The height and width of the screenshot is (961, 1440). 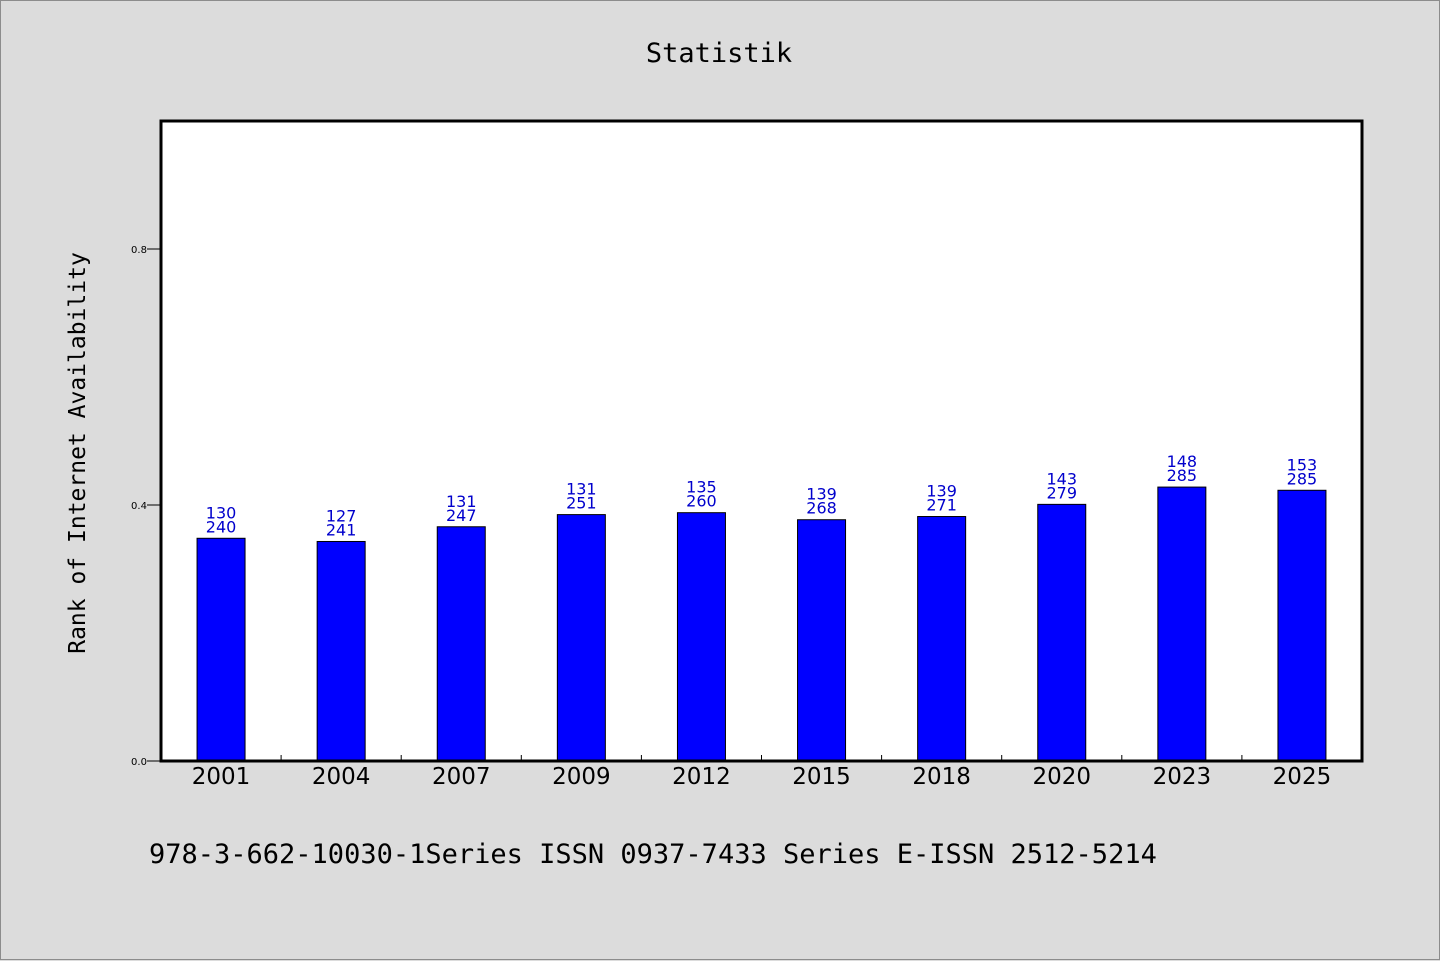 I want to click on data-label-top-2023: 148, so click(x=1182, y=461).